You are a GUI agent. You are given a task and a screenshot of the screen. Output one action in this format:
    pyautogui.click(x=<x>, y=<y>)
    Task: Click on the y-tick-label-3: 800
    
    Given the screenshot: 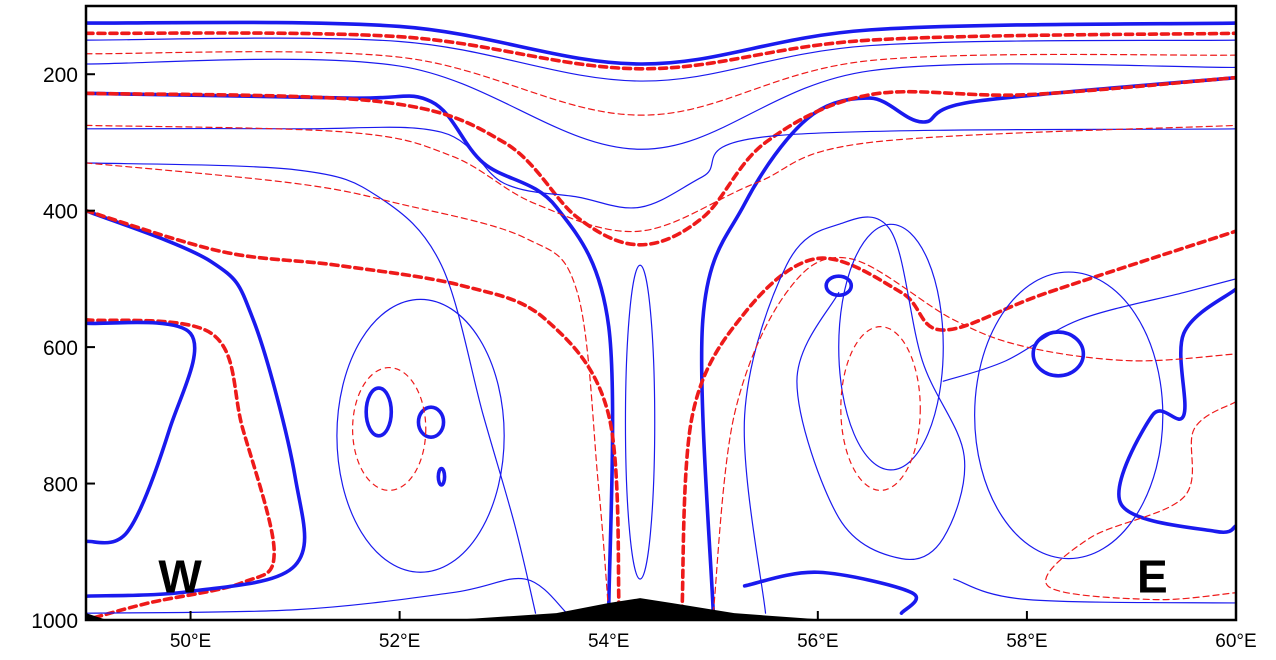 What is the action you would take?
    pyautogui.click(x=60, y=485)
    